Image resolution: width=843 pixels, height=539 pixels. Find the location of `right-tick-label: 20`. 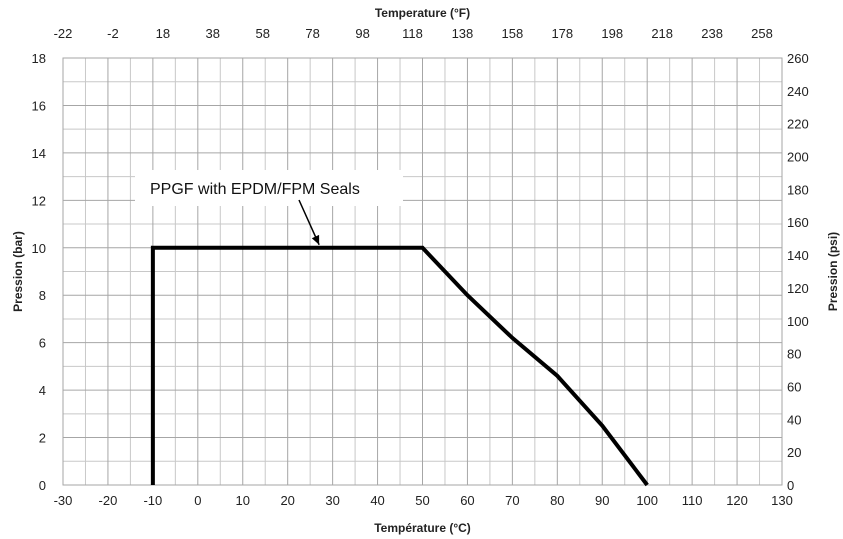

right-tick-label: 20 is located at coordinates (794, 452).